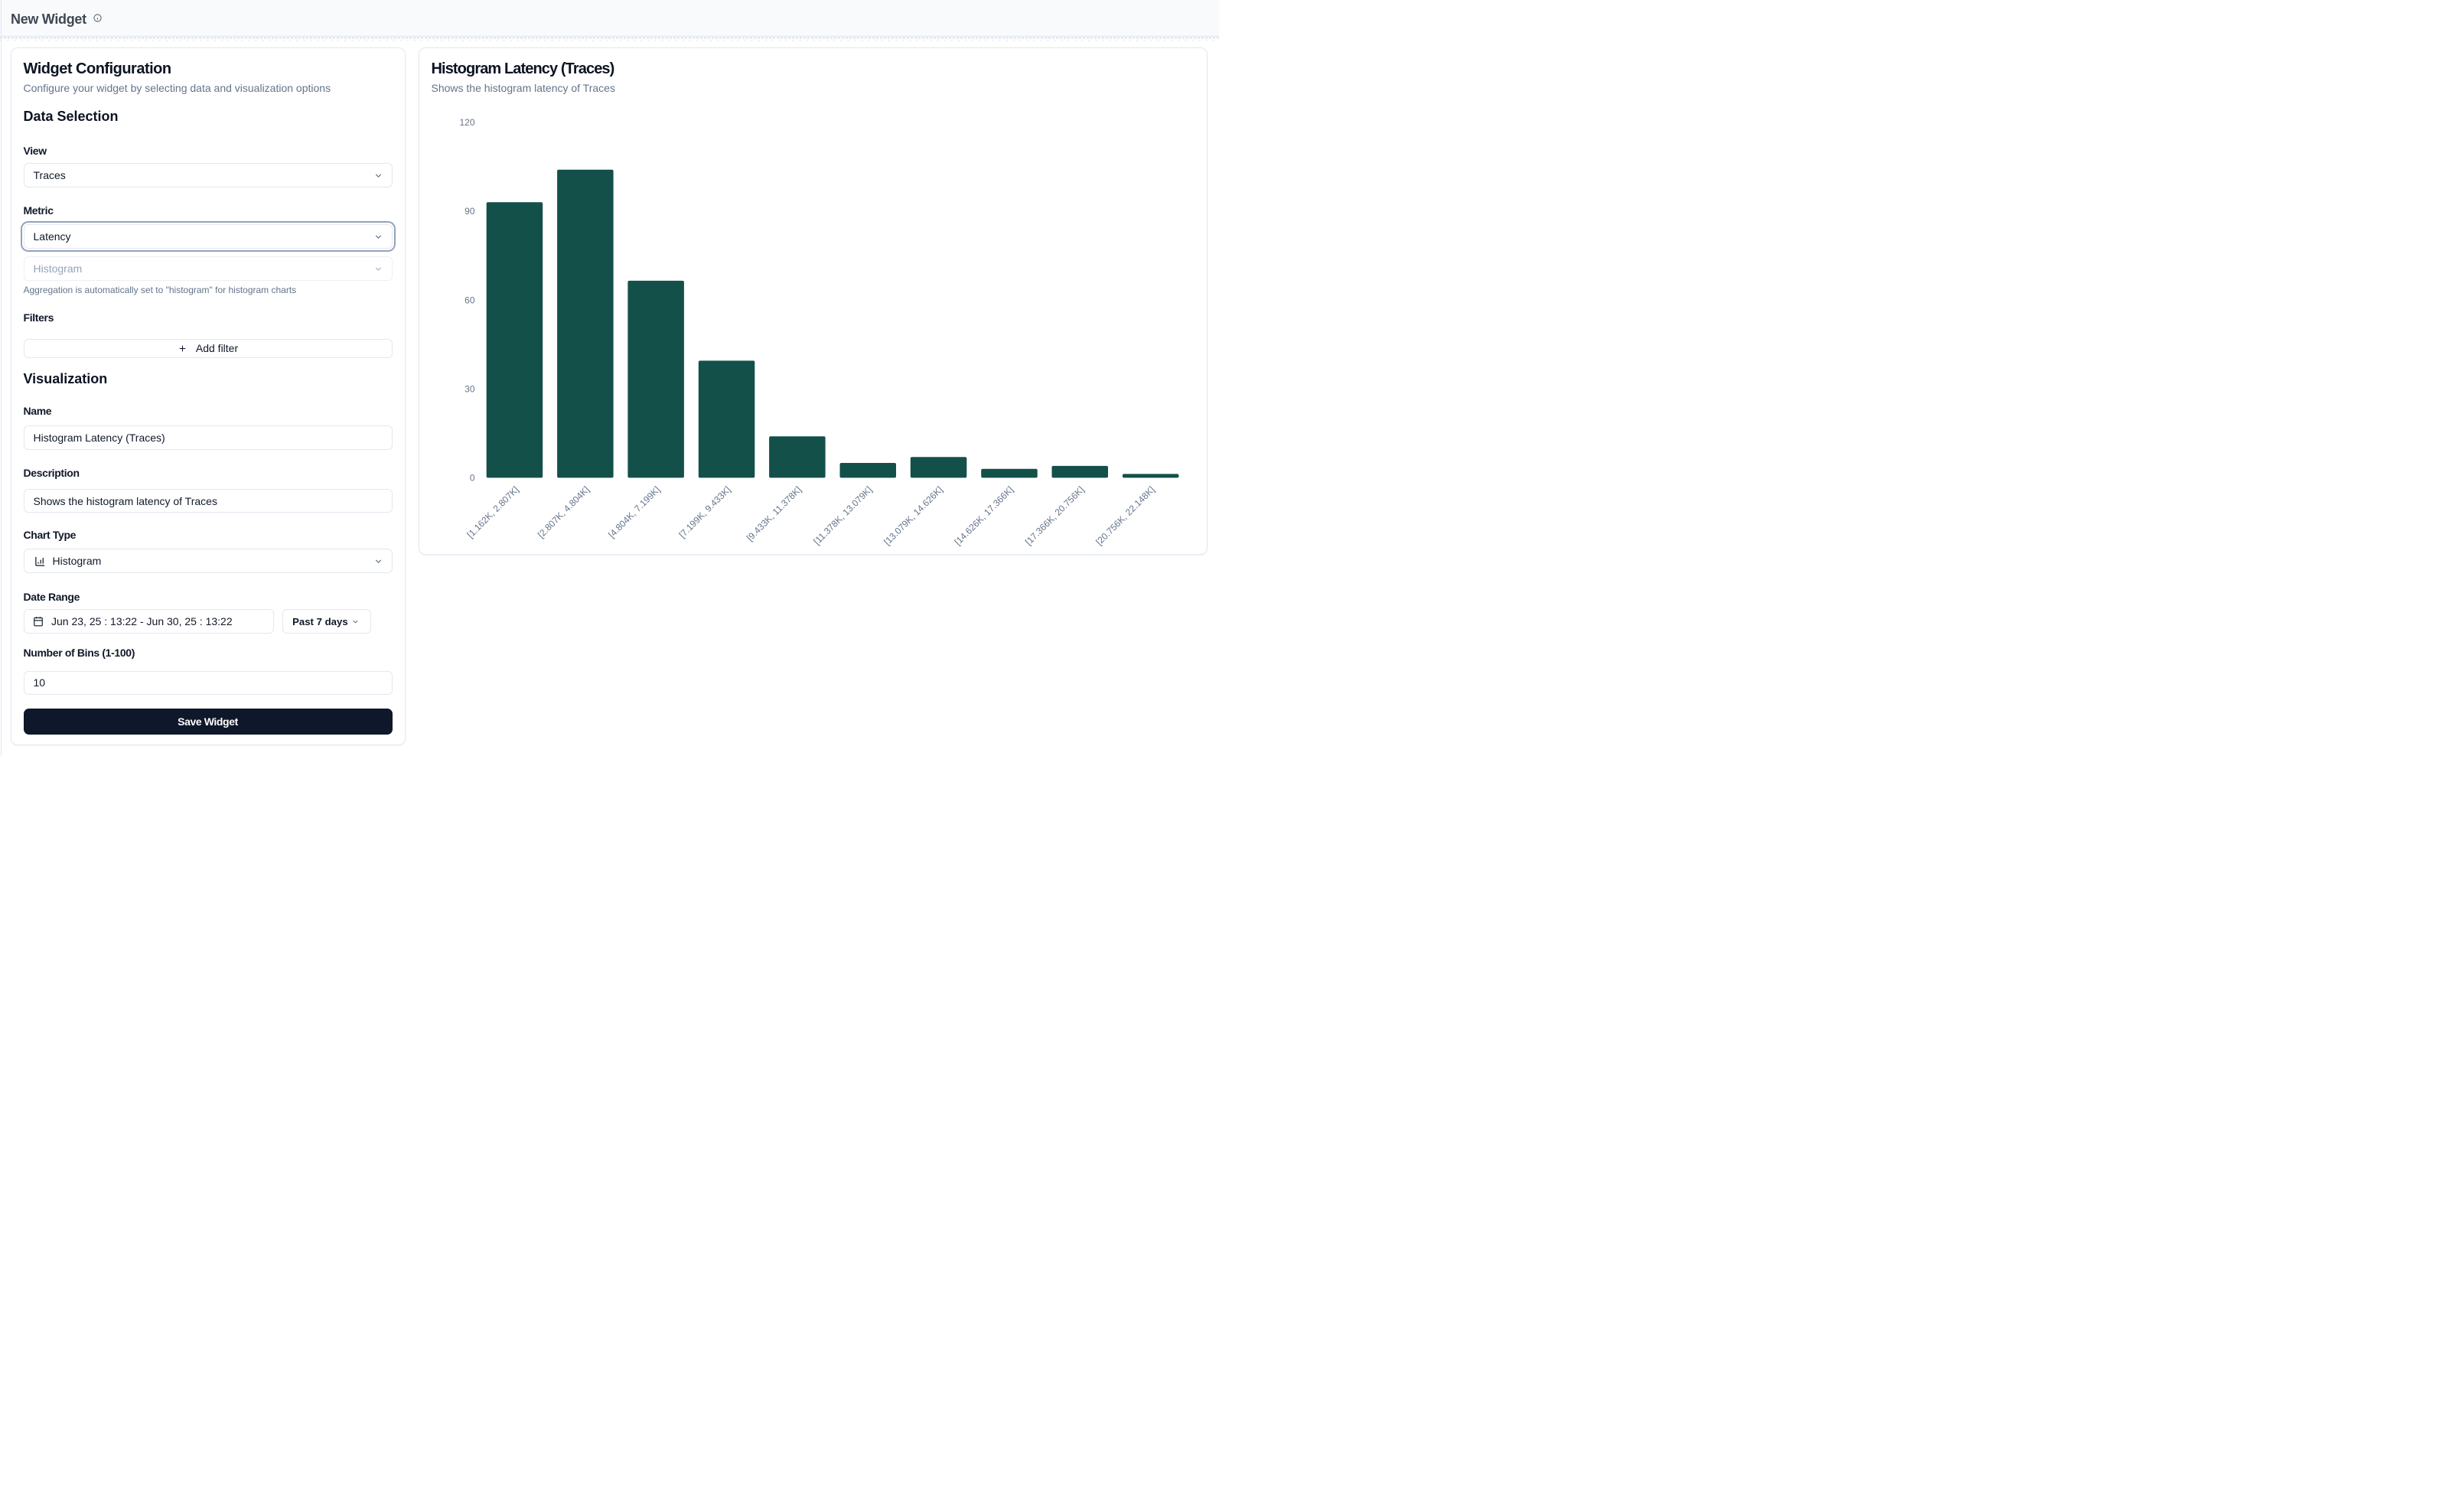 This screenshot has width=2438, height=1512. I want to click on svg-text: 120, so click(466, 123).